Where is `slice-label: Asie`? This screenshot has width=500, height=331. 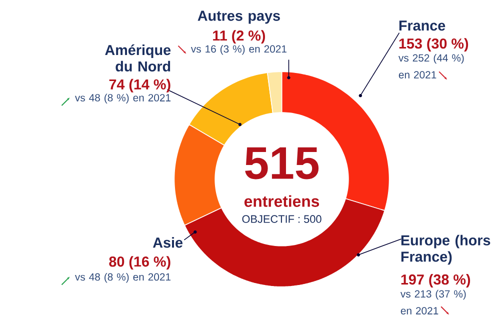 slice-label: Asie is located at coordinates (167, 242).